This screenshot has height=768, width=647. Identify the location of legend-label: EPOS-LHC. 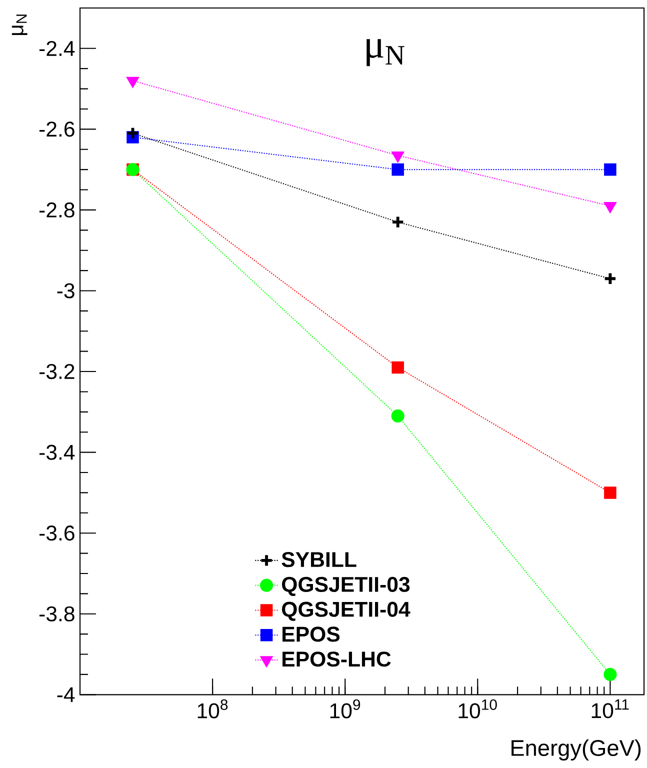
(336, 659).